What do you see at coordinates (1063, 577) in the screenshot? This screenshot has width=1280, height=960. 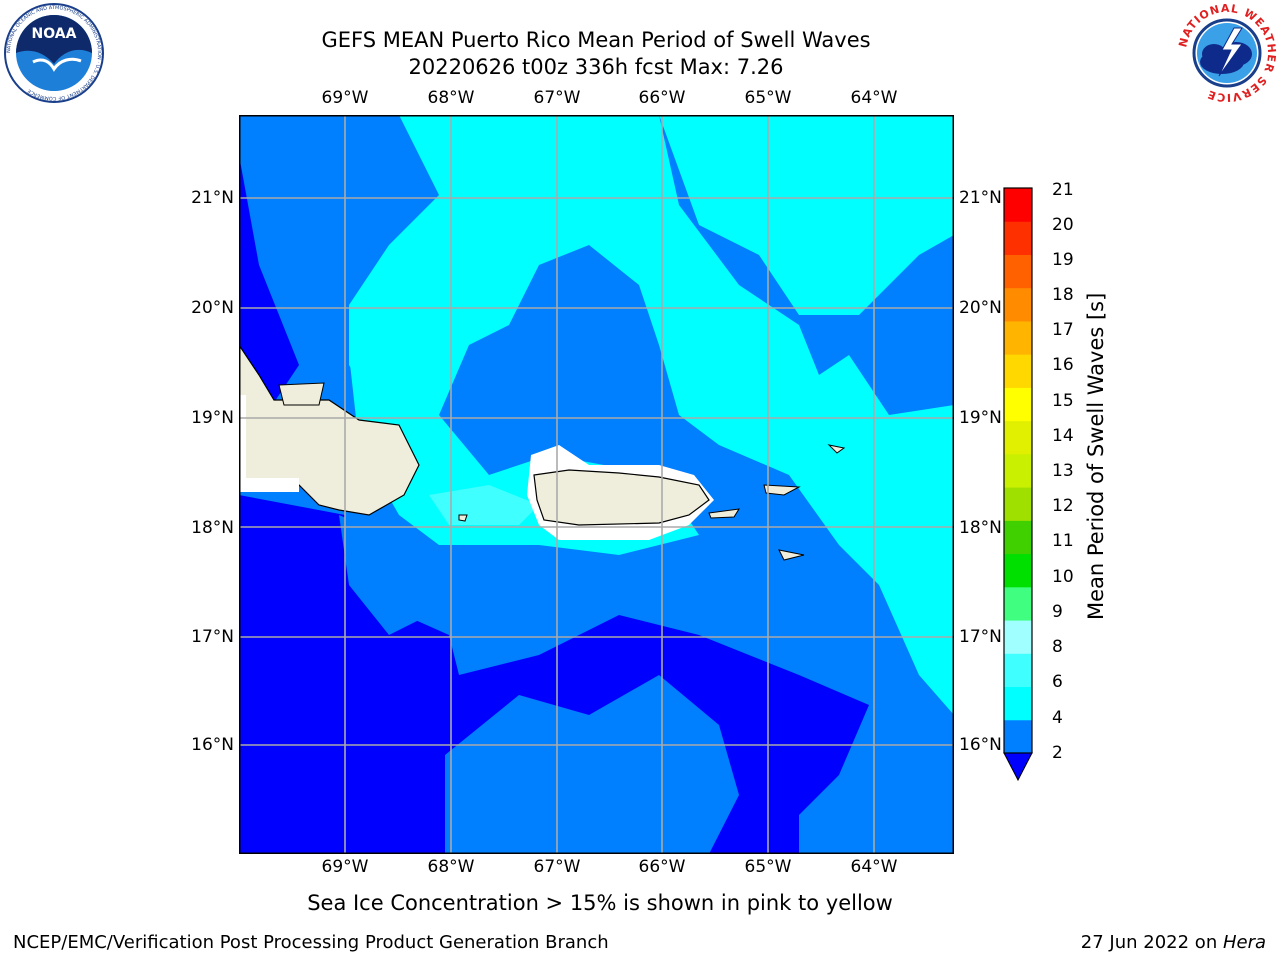 I see `colorbar-tick: 10` at bounding box center [1063, 577].